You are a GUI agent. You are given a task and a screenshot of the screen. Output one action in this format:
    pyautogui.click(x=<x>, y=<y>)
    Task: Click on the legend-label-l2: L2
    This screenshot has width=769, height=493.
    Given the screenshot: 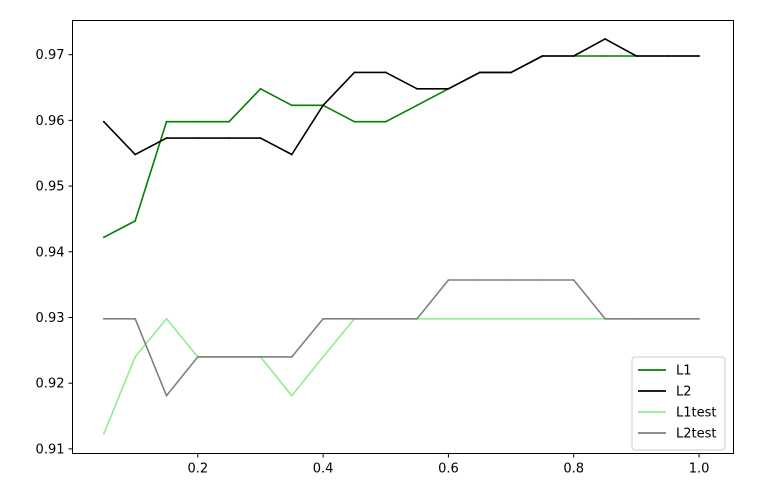 What is the action you would take?
    pyautogui.click(x=684, y=392)
    